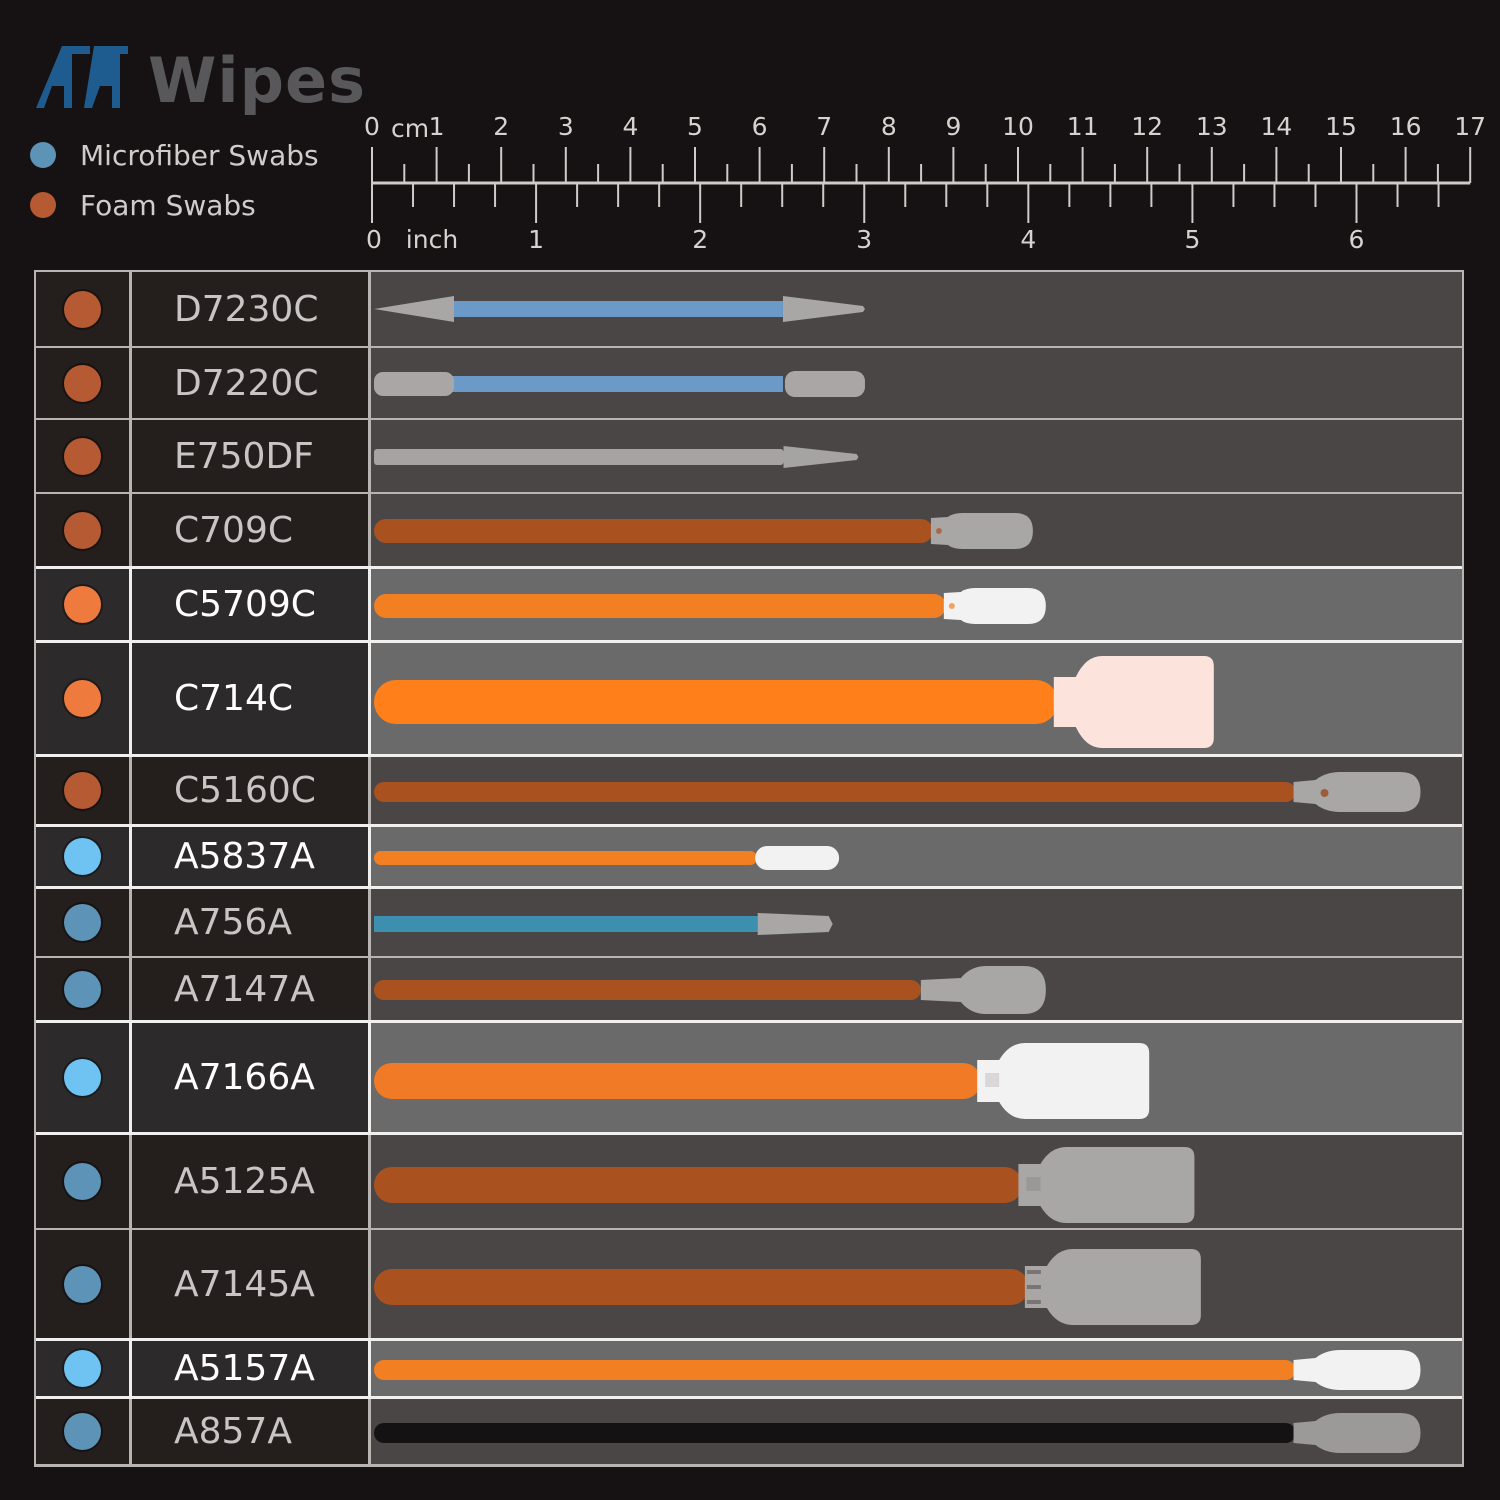 The width and height of the screenshot is (1500, 1500). What do you see at coordinates (244, 1368) in the screenshot?
I see `model-name: A5157A` at bounding box center [244, 1368].